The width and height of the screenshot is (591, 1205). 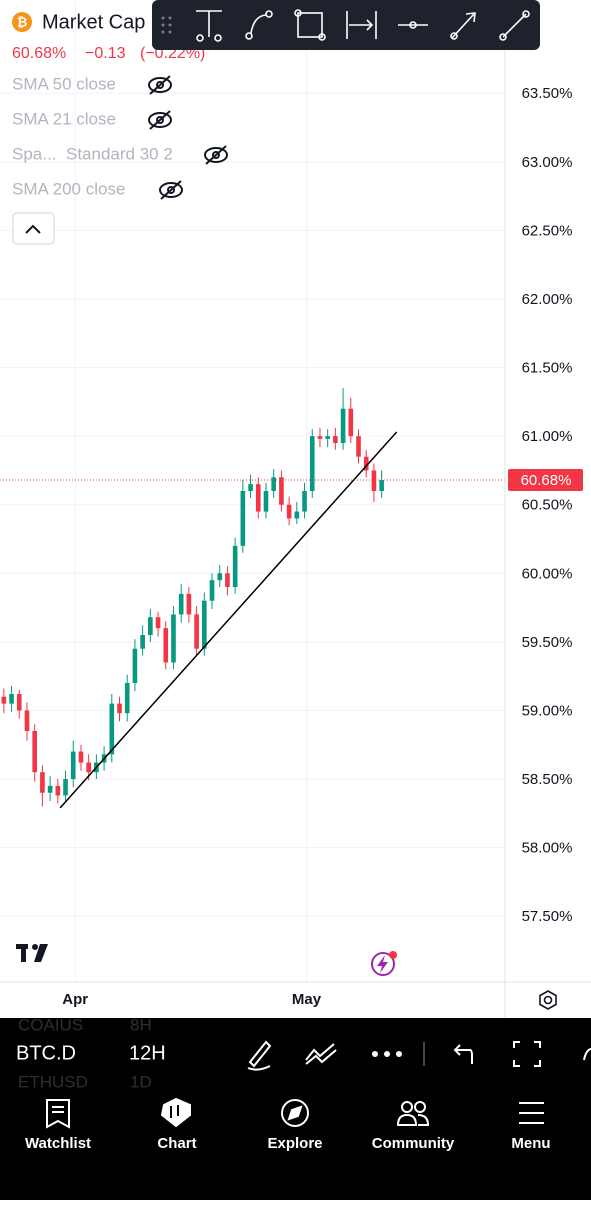 What do you see at coordinates (384, 963) in the screenshot?
I see `lightning-icon` at bounding box center [384, 963].